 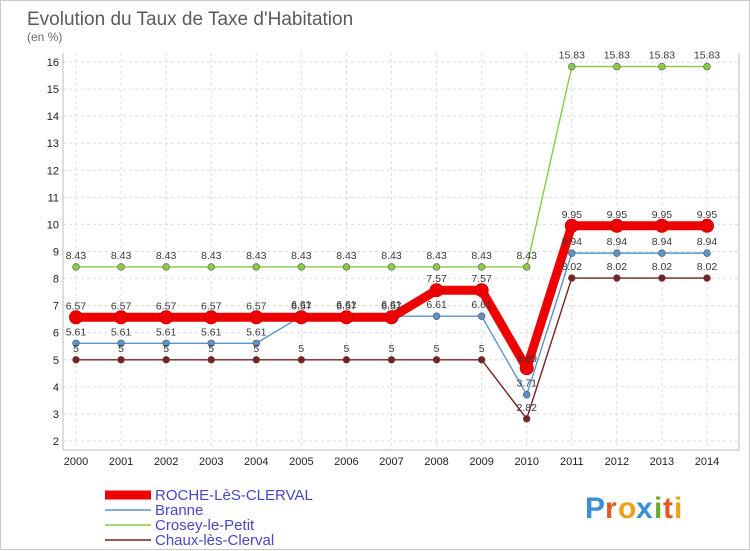 I want to click on x-tick-label: 2010, so click(x=526, y=462).